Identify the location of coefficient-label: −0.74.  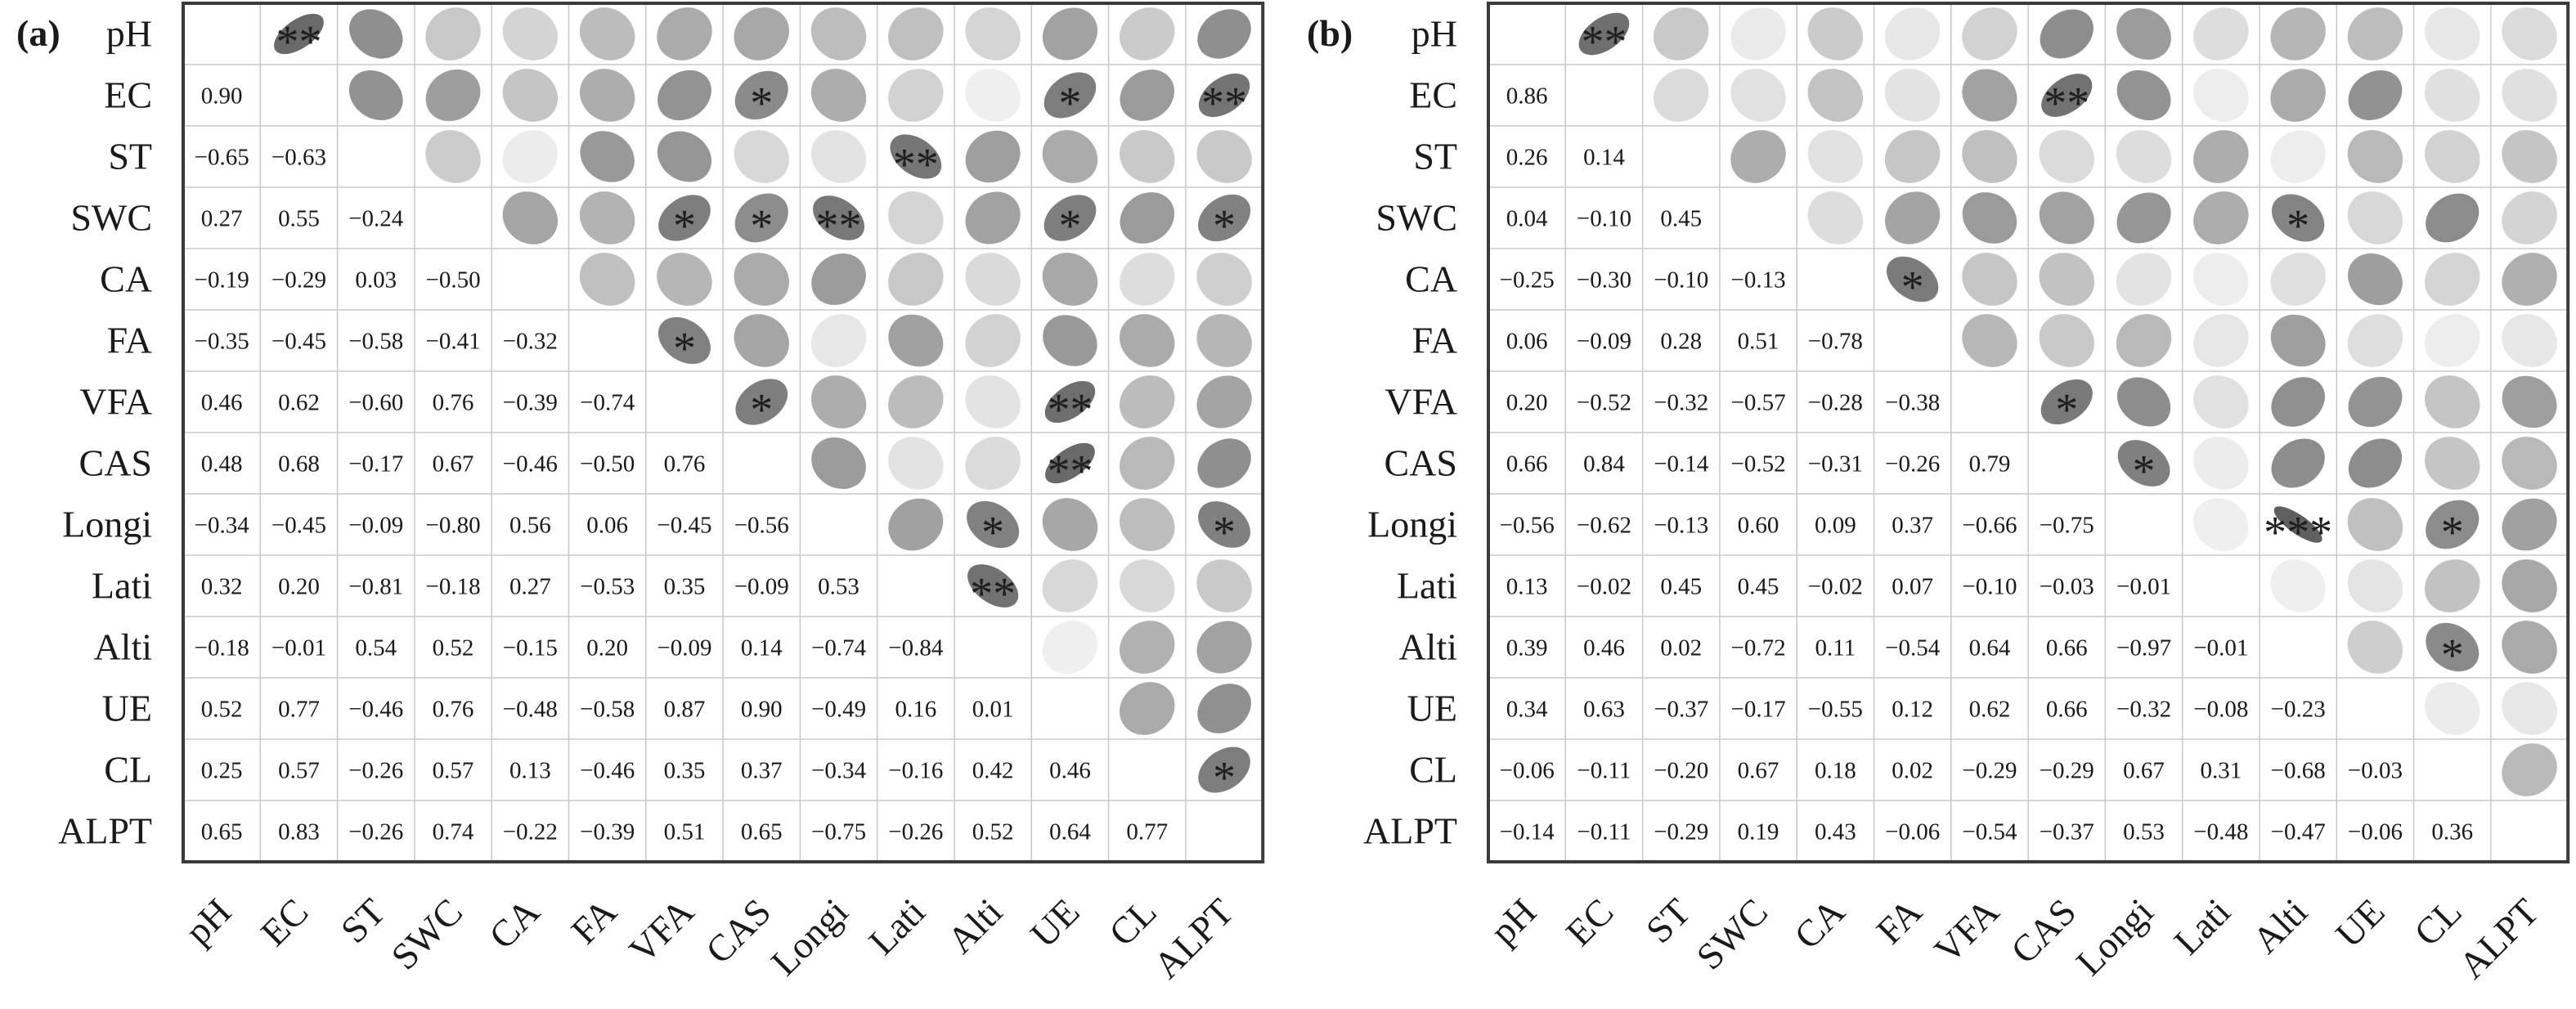
(839, 648).